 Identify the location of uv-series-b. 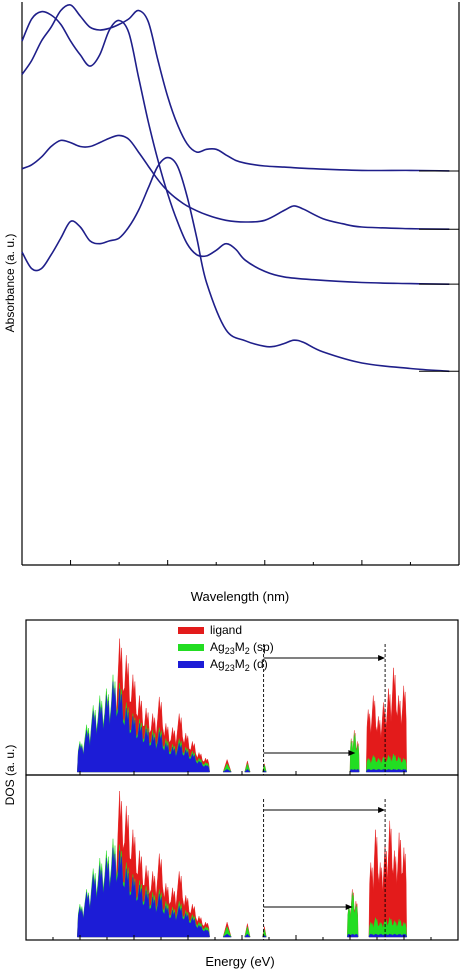
(235, 182).